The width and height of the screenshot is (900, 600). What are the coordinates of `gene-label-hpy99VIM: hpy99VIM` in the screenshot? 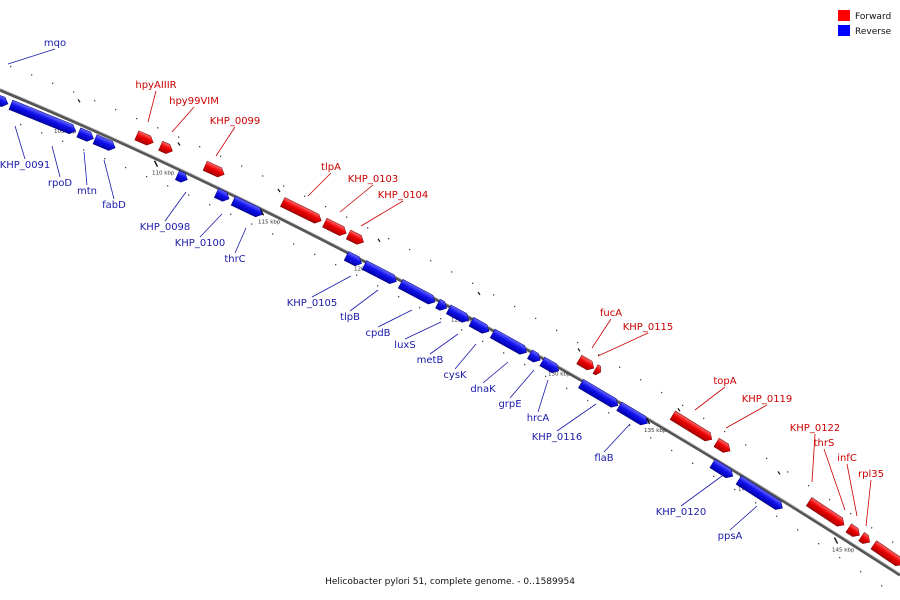 It's located at (194, 101).